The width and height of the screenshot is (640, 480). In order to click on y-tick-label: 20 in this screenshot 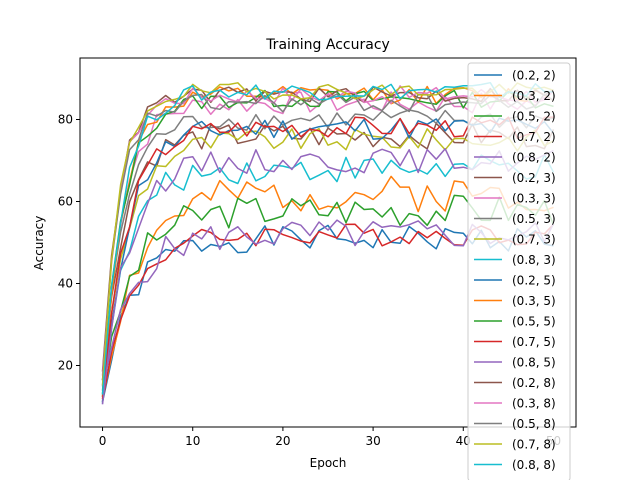, I will do `click(65, 366)`.